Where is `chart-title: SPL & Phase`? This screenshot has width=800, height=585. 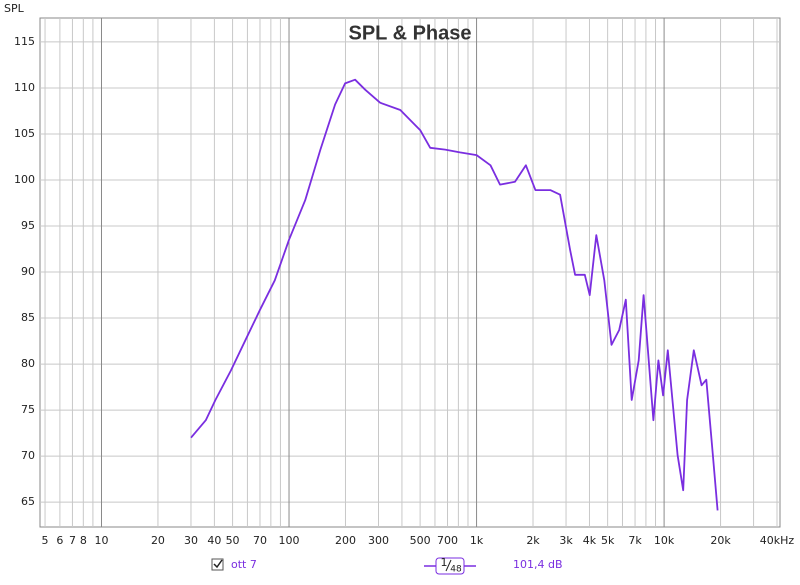 chart-title: SPL & Phase is located at coordinates (409, 33).